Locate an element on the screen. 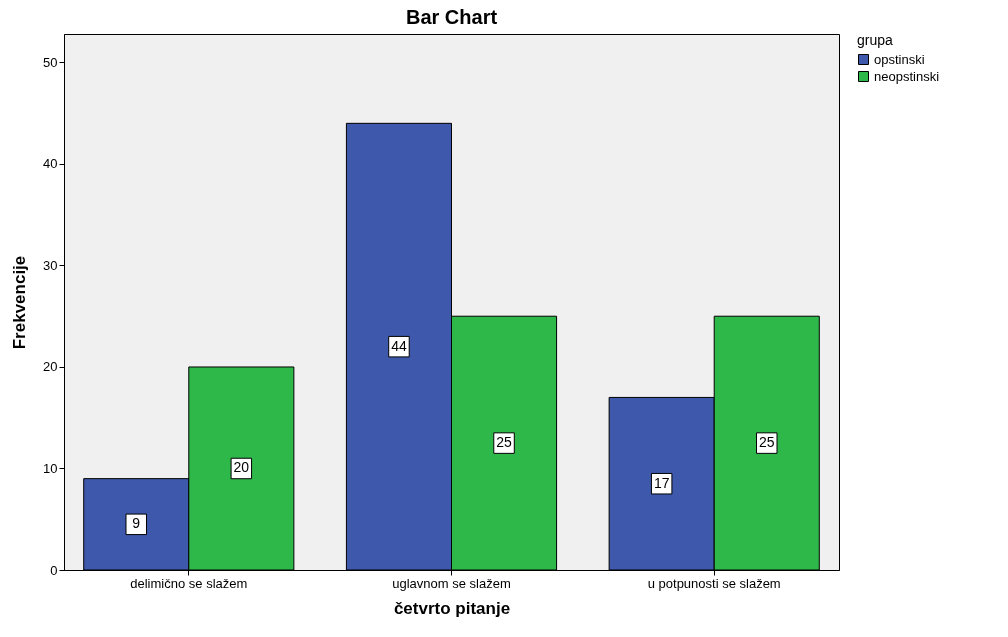  y-tick-label: 10 is located at coordinates (50, 468).